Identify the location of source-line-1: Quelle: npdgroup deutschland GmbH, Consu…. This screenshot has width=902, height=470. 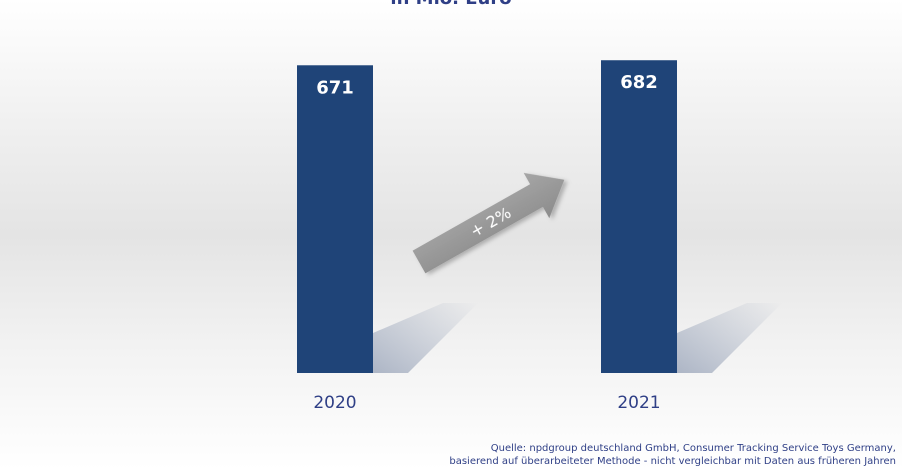
(693, 448).